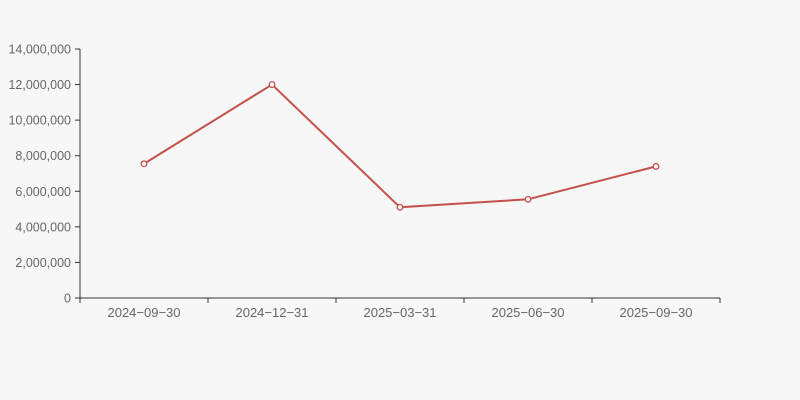 This screenshot has width=800, height=400. Describe the element at coordinates (39, 121) in the screenshot. I see `y-axis-tick-label: 10,000,000` at that location.